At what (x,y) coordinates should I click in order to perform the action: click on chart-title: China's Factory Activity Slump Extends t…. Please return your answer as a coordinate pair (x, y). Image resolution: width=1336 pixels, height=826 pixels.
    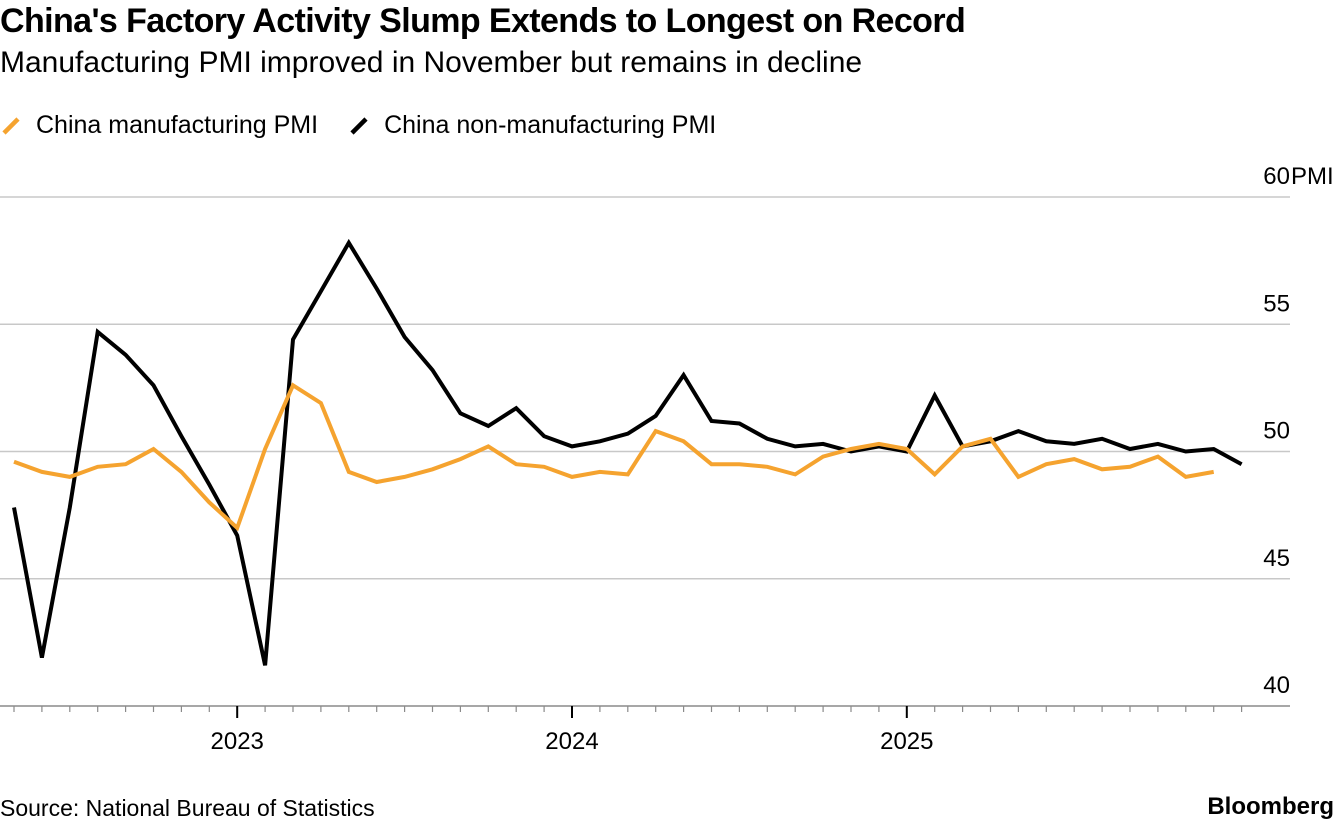
    Looking at the image, I should click on (483, 21).